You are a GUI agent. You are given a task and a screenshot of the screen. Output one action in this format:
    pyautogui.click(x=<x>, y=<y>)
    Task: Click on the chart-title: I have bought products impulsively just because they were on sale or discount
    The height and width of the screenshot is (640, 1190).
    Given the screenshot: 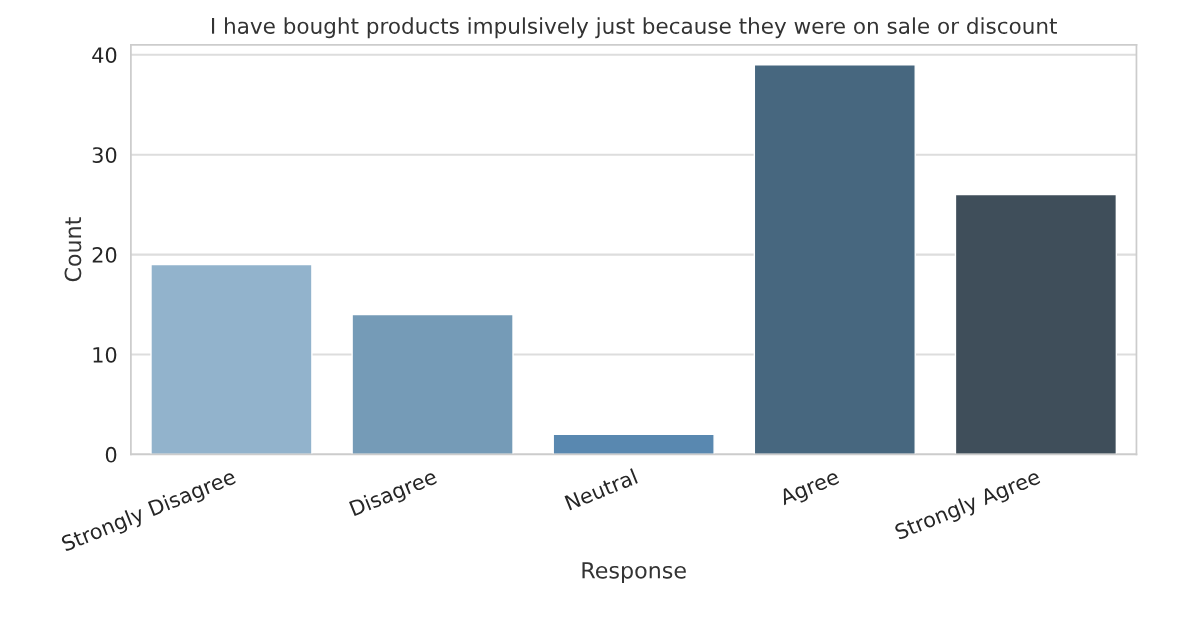 What is the action you would take?
    pyautogui.click(x=634, y=28)
    